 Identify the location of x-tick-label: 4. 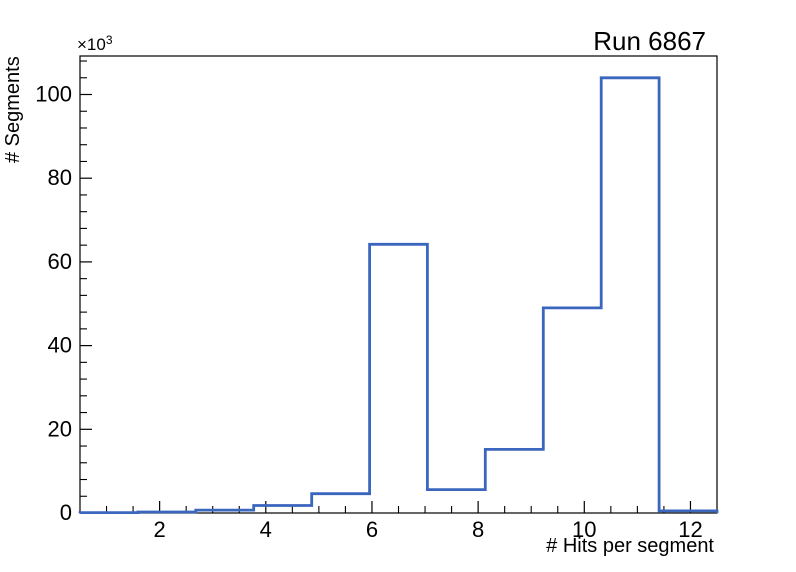
(266, 529).